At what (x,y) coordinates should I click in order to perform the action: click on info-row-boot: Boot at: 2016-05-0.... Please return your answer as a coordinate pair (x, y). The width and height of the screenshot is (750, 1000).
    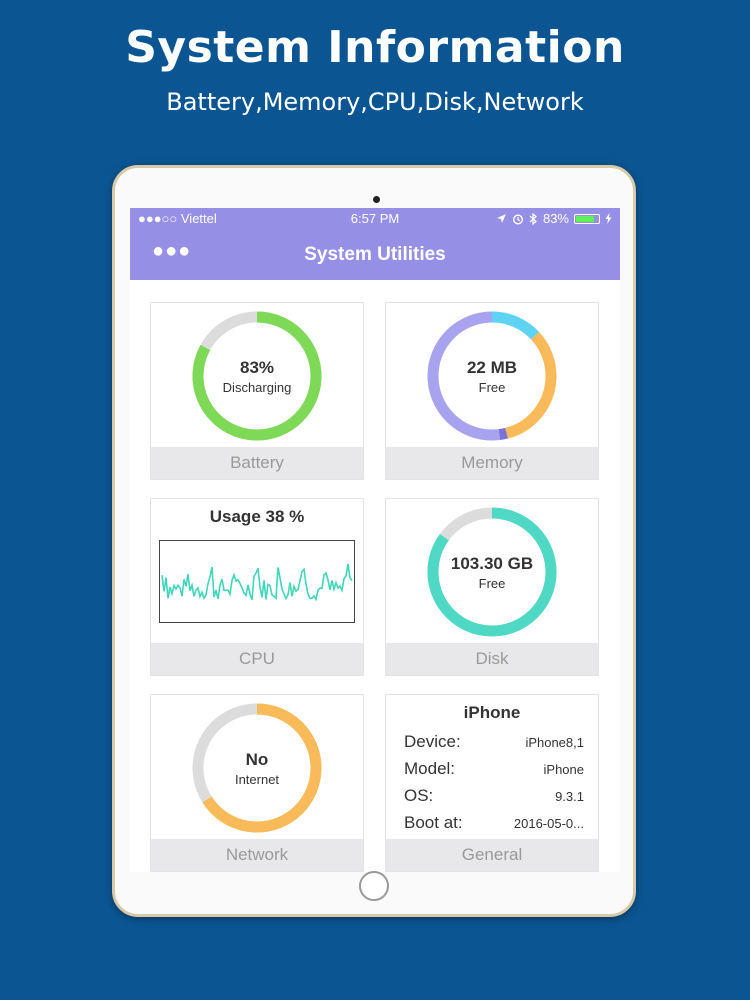
    Looking at the image, I should click on (494, 825).